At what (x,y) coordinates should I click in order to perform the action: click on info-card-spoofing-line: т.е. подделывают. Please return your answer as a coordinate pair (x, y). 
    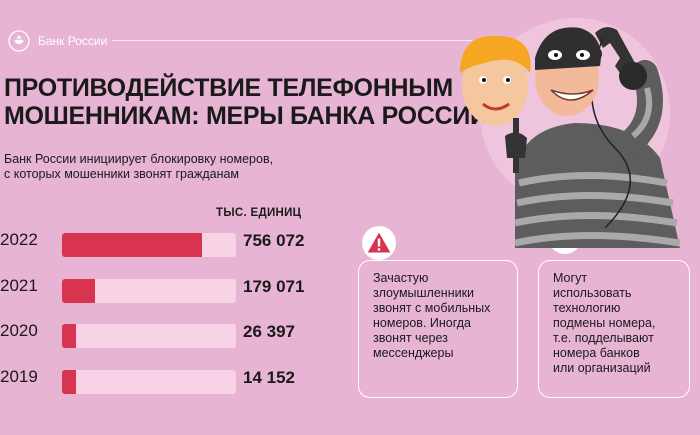
    Looking at the image, I should click on (603, 338).